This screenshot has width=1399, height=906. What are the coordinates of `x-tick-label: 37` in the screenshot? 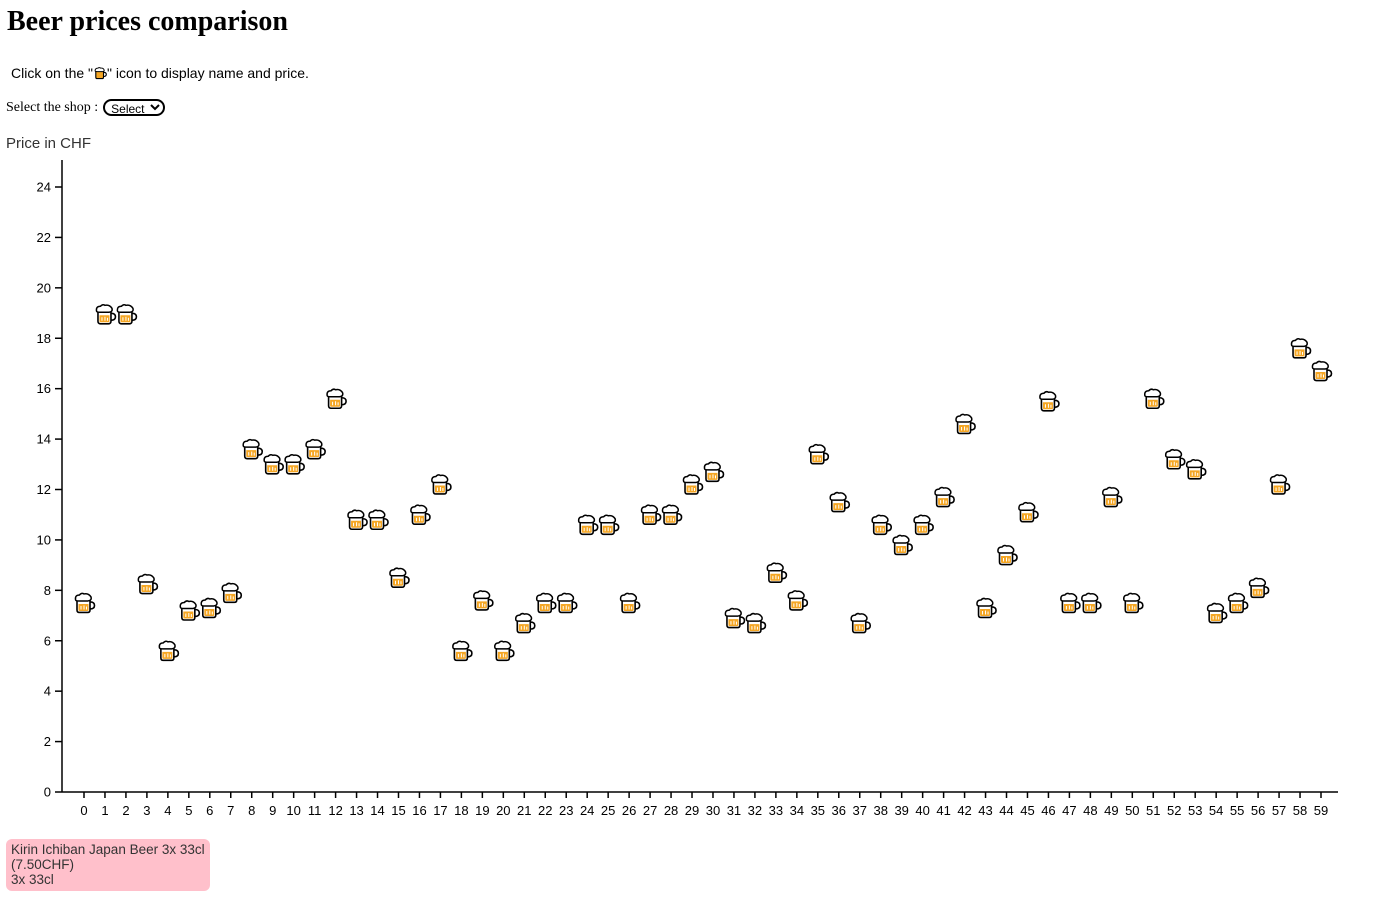 It's located at (860, 810).